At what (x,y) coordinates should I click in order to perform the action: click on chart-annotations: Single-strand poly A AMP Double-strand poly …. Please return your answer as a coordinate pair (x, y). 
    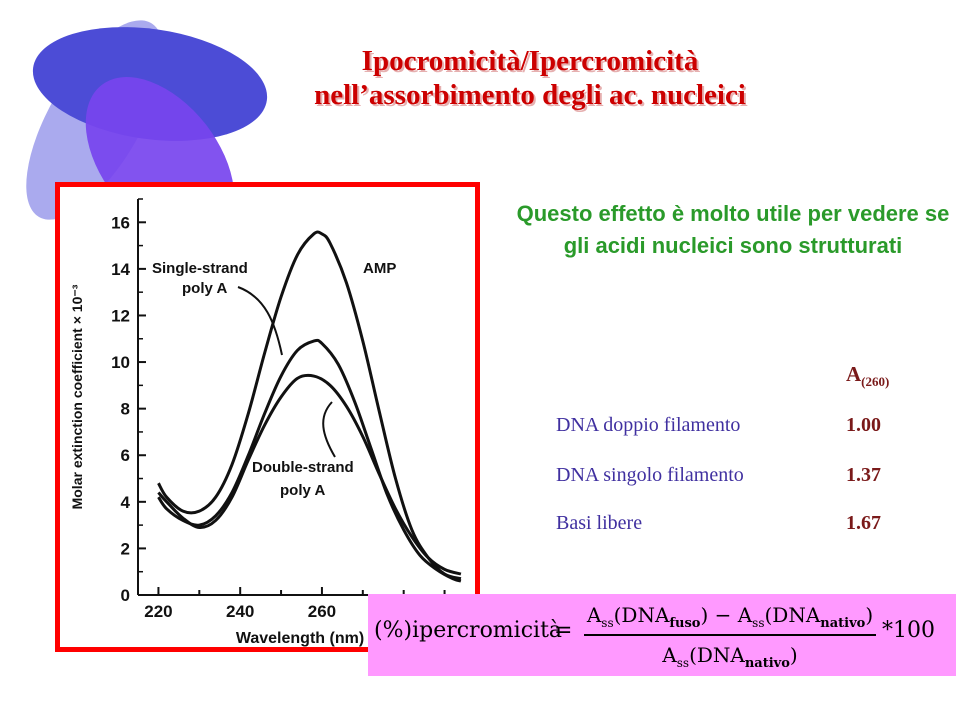
    Looking at the image, I should click on (274, 379).